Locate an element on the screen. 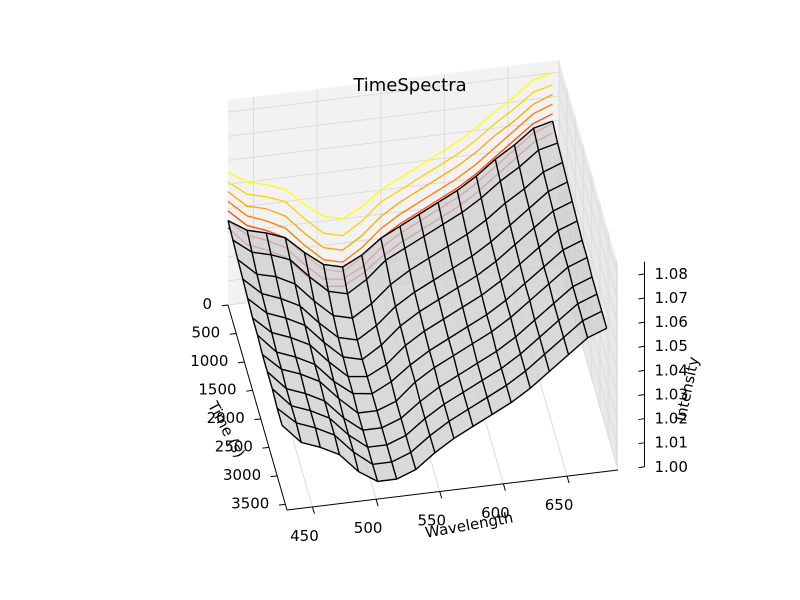  x-tick-label: 650 is located at coordinates (559, 505).